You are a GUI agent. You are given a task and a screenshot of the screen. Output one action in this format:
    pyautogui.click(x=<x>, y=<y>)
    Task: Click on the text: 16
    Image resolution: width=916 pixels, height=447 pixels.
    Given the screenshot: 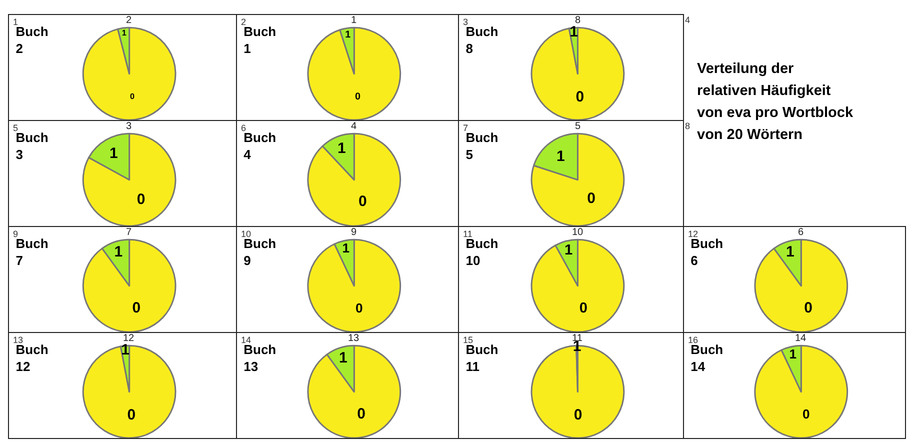 What is the action you would take?
    pyautogui.click(x=693, y=340)
    